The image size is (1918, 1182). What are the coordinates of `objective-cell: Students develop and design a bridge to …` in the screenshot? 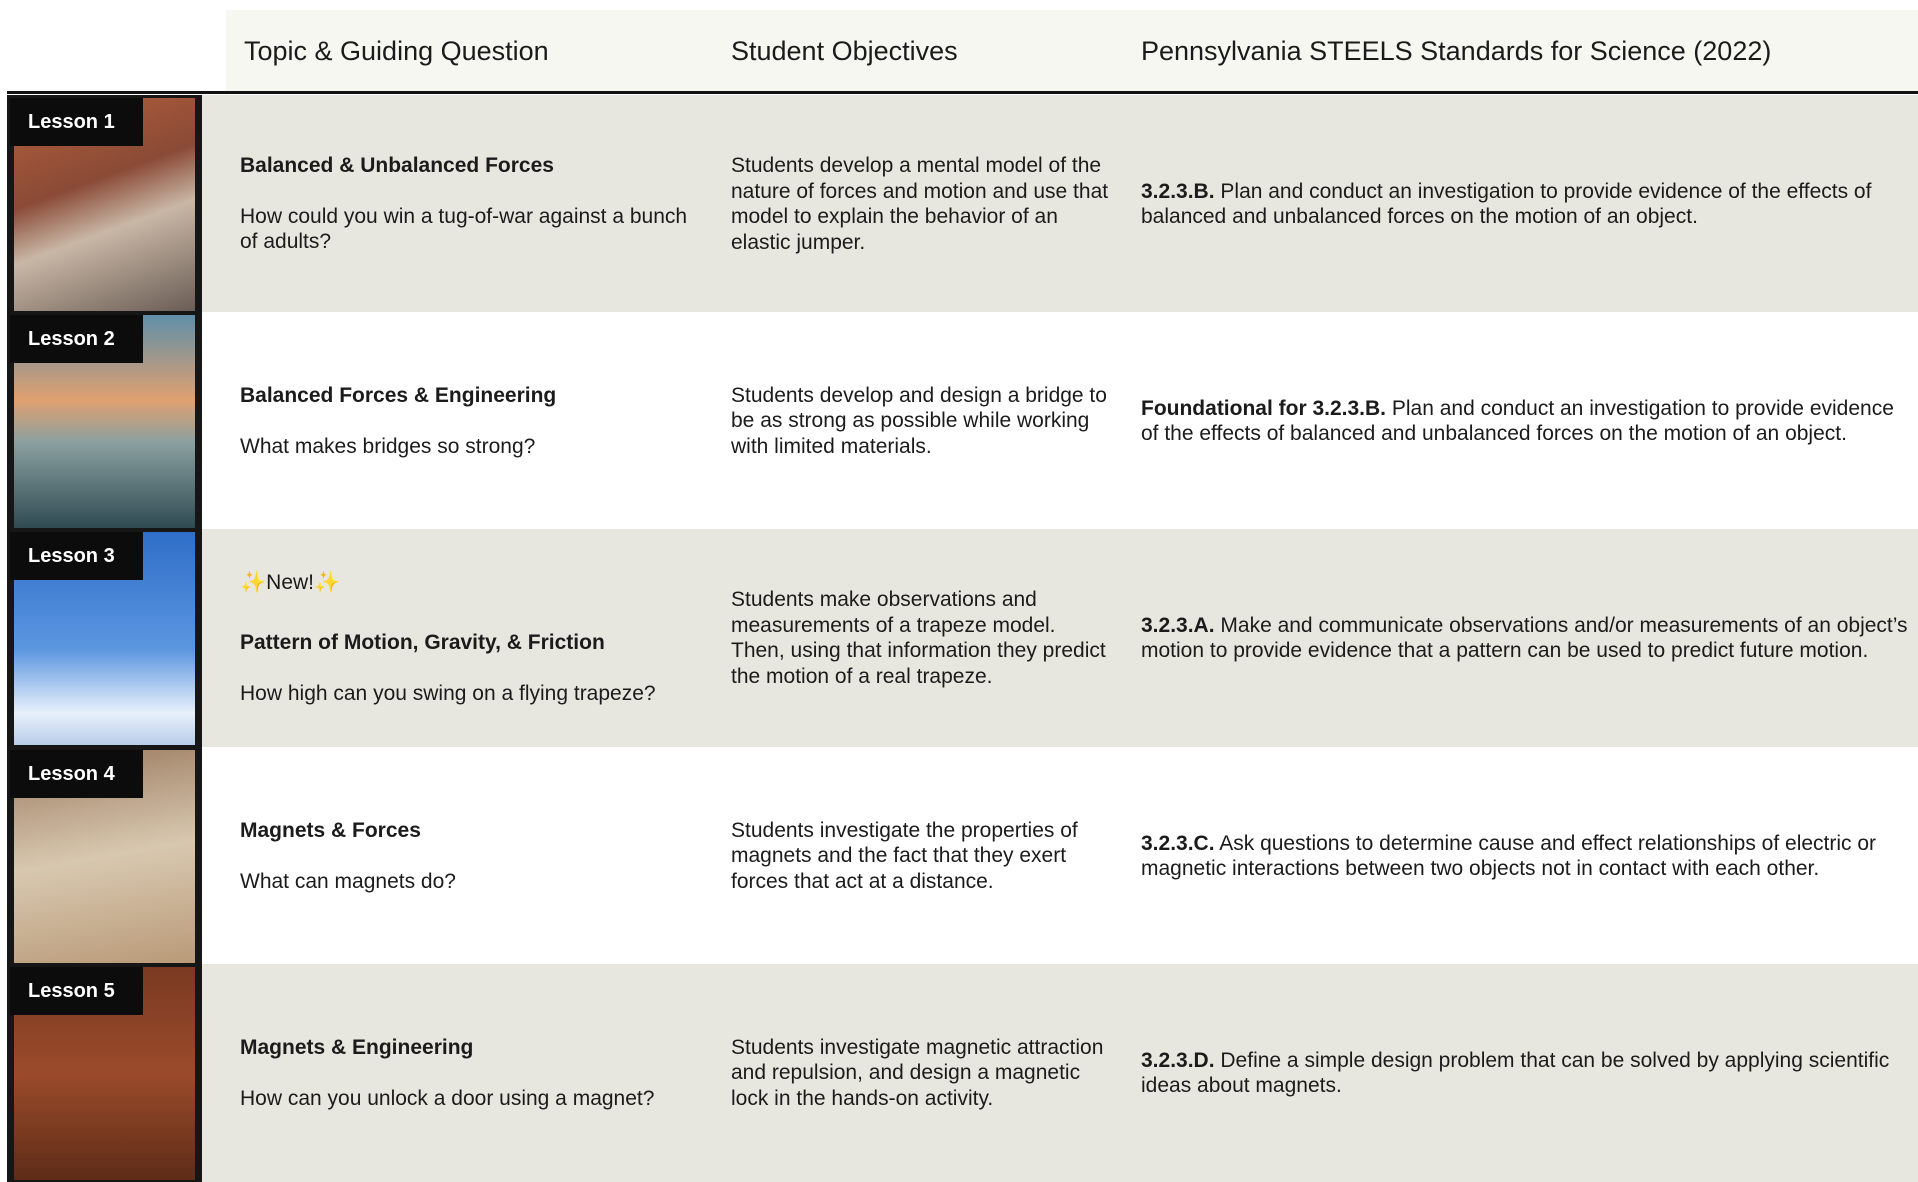 It's located at (921, 421).